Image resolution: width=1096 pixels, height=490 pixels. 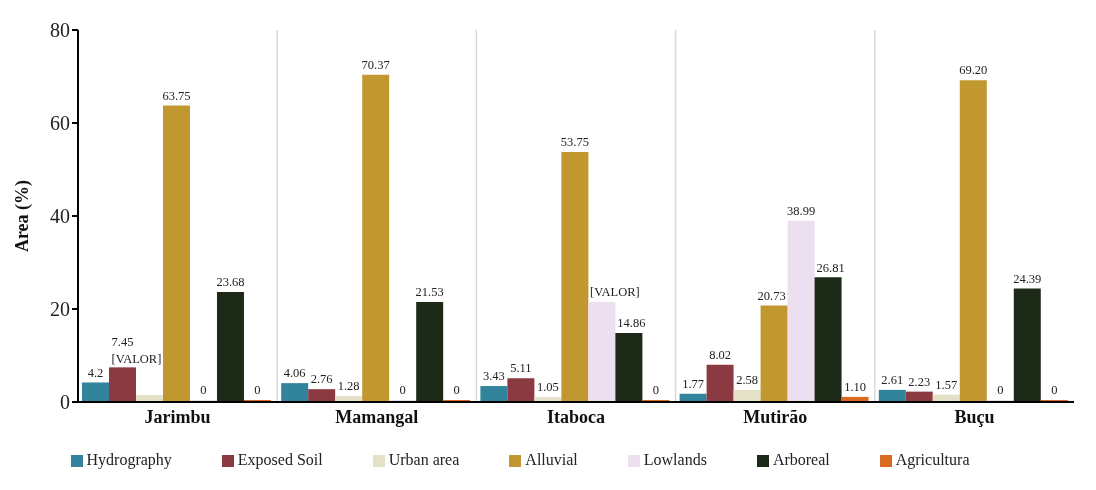 What do you see at coordinates (855, 387) in the screenshot?
I see `data-label: 1.10` at bounding box center [855, 387].